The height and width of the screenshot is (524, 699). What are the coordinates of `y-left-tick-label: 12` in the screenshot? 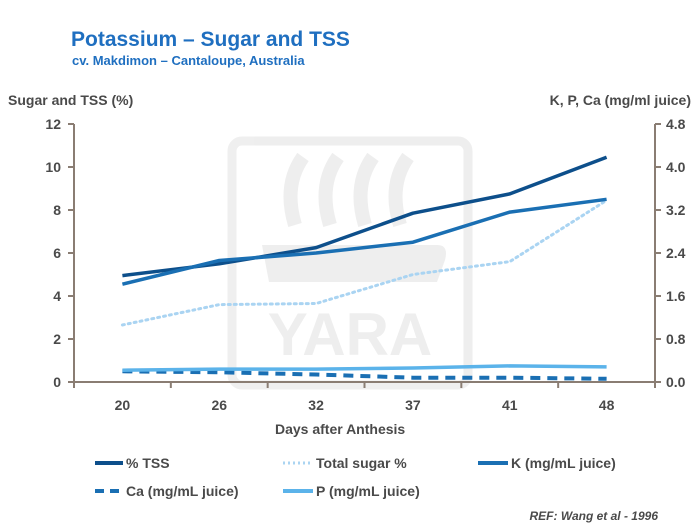 It's located at (53, 124).